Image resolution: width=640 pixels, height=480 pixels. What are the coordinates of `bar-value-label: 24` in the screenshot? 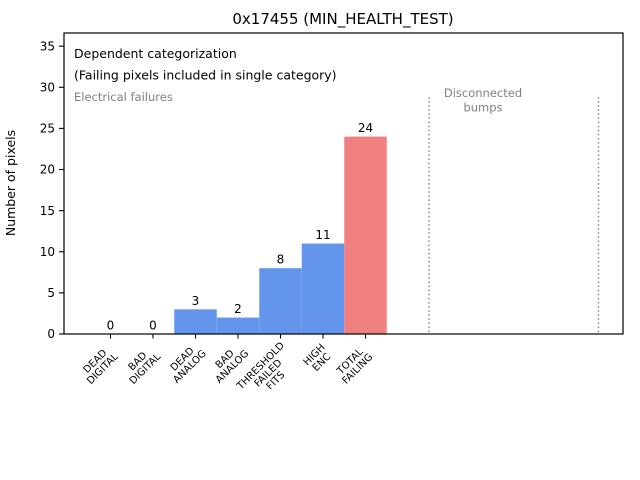 It's located at (365, 128).